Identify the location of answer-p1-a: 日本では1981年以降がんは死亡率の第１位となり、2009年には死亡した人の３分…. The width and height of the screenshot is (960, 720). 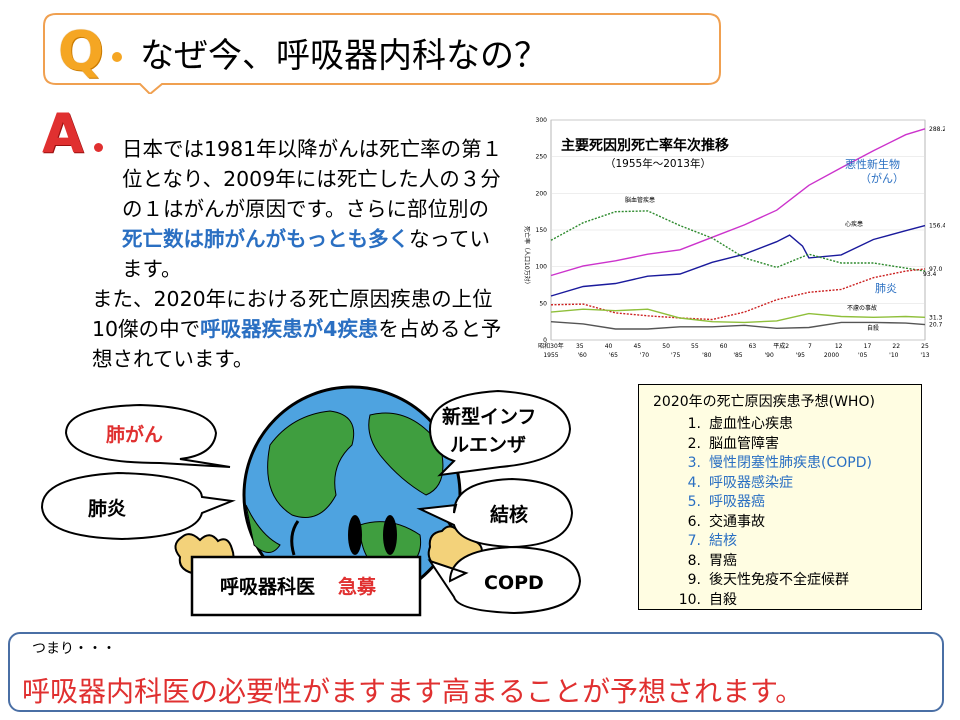
(312, 179).